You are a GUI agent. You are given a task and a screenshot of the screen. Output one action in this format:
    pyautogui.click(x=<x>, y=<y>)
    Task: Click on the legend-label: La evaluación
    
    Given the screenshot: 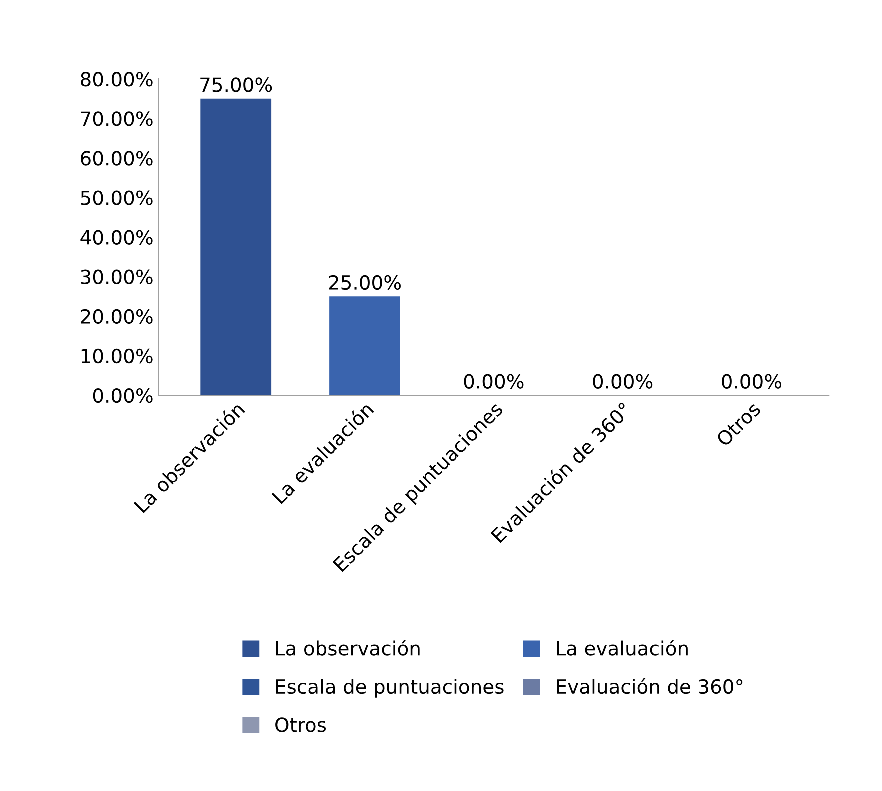 What is the action you would take?
    pyautogui.click(x=622, y=648)
    